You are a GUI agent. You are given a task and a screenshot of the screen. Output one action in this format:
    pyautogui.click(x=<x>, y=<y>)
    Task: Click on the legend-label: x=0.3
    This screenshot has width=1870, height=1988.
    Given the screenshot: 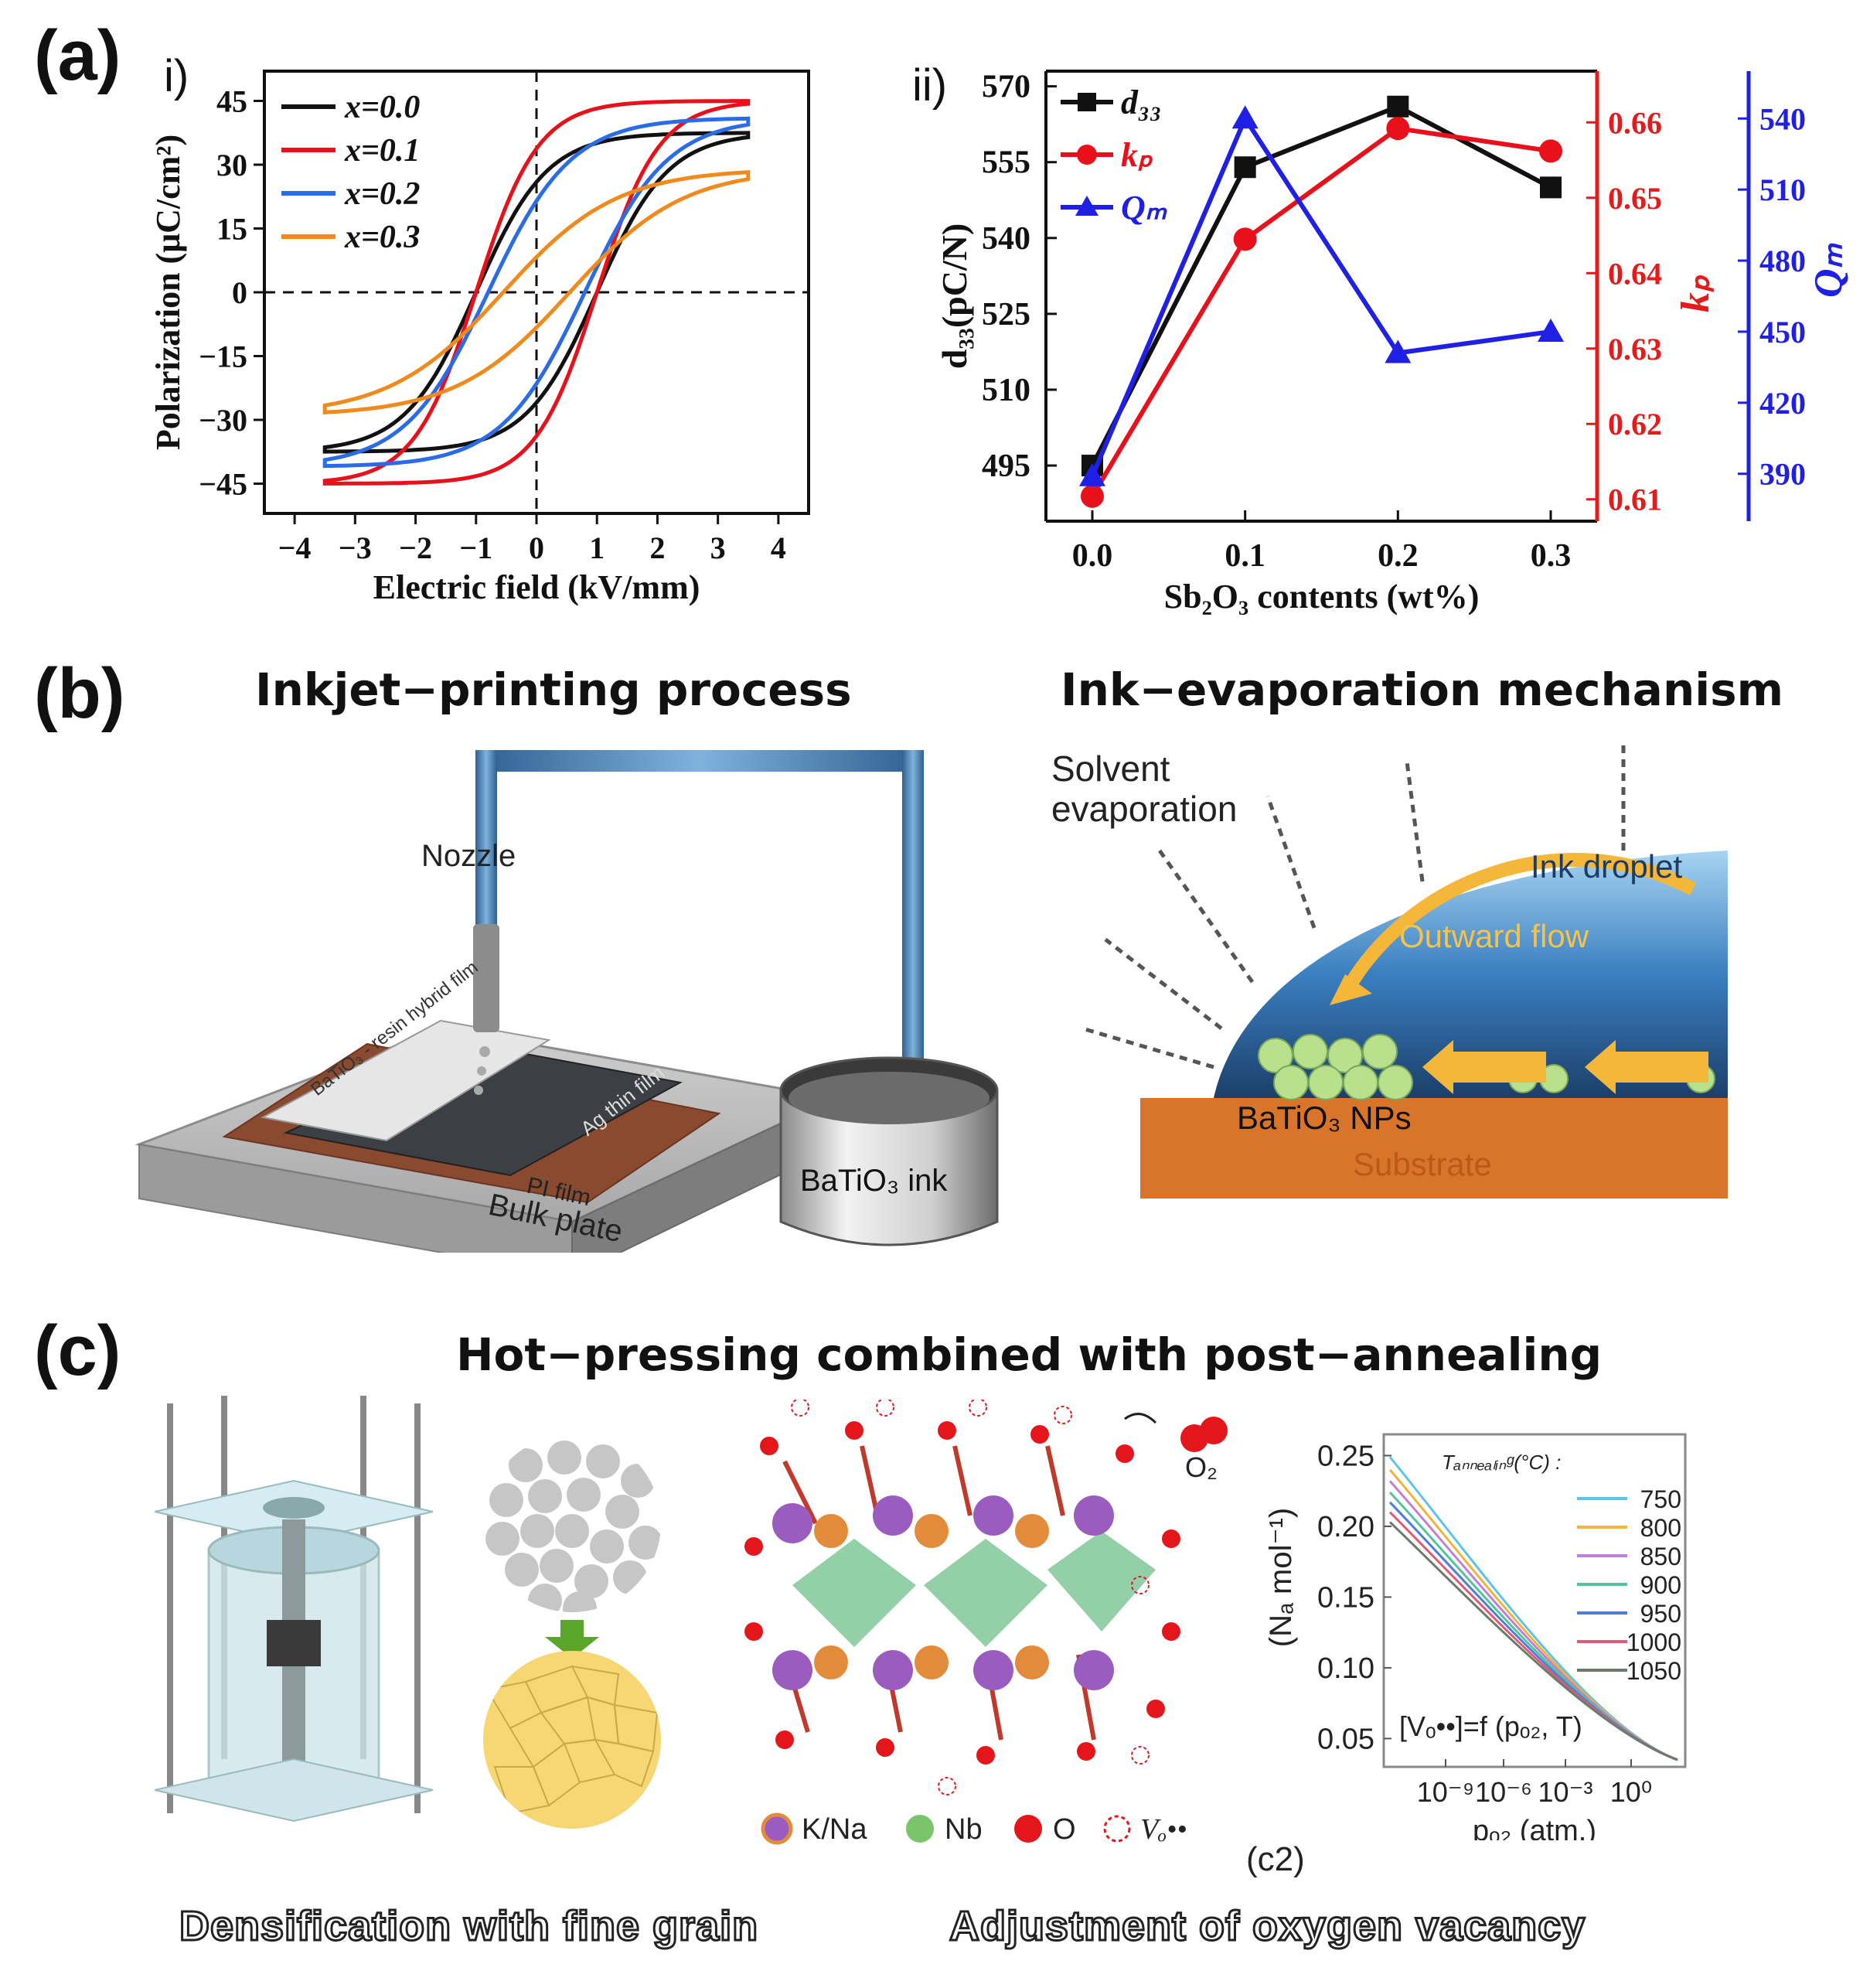 What is the action you would take?
    pyautogui.click(x=382, y=237)
    